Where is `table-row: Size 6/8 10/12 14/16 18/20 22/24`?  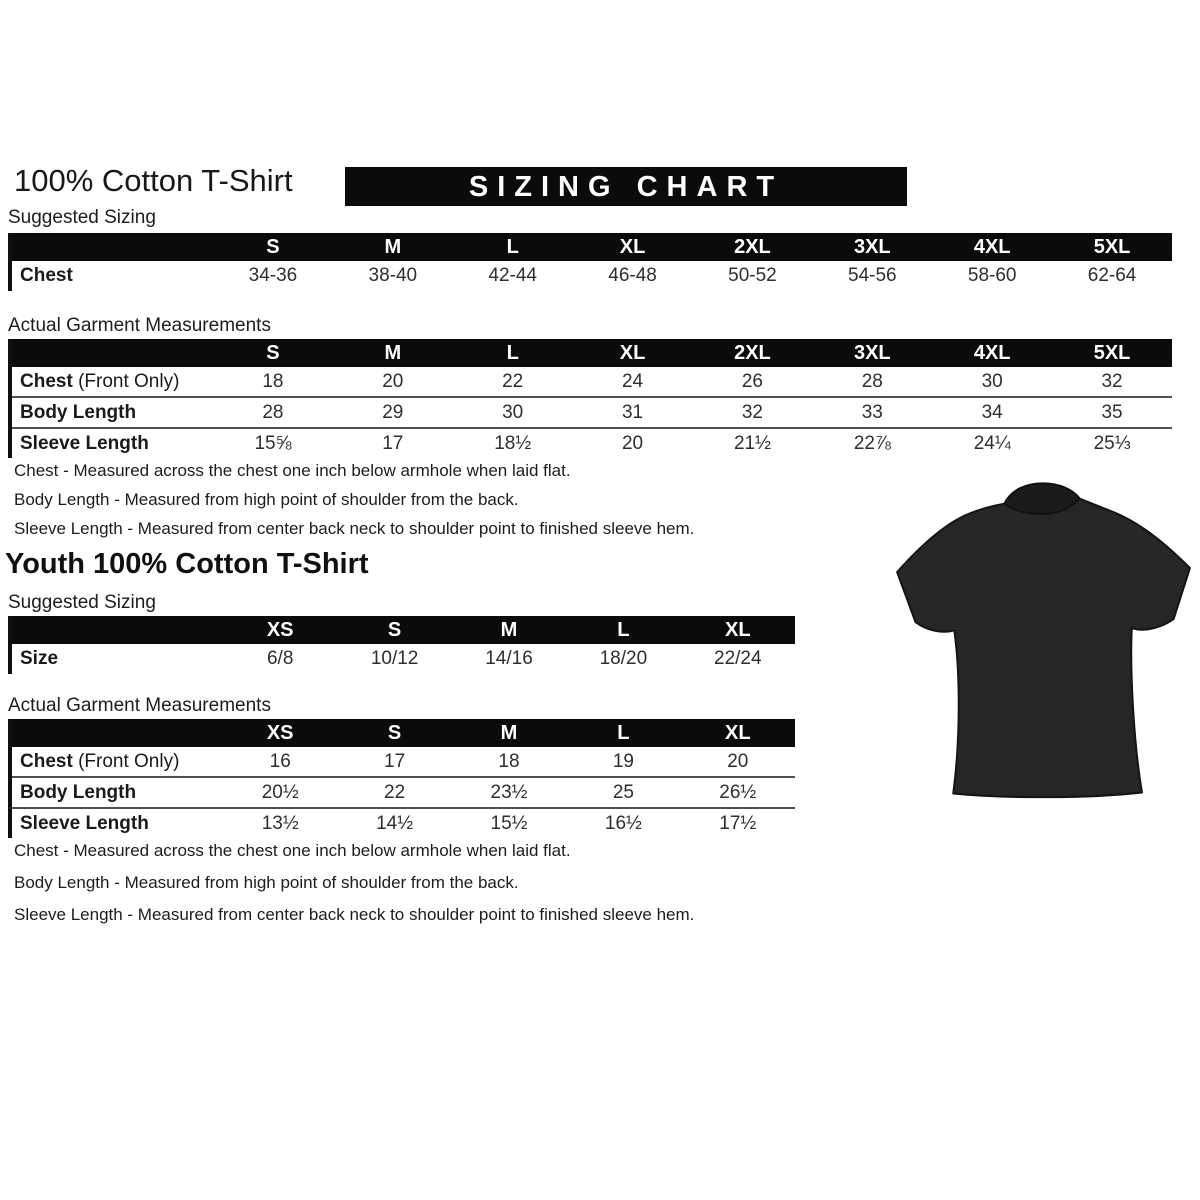 table-row: Size 6/8 10/12 14/16 18/20 22/24 is located at coordinates (403, 659).